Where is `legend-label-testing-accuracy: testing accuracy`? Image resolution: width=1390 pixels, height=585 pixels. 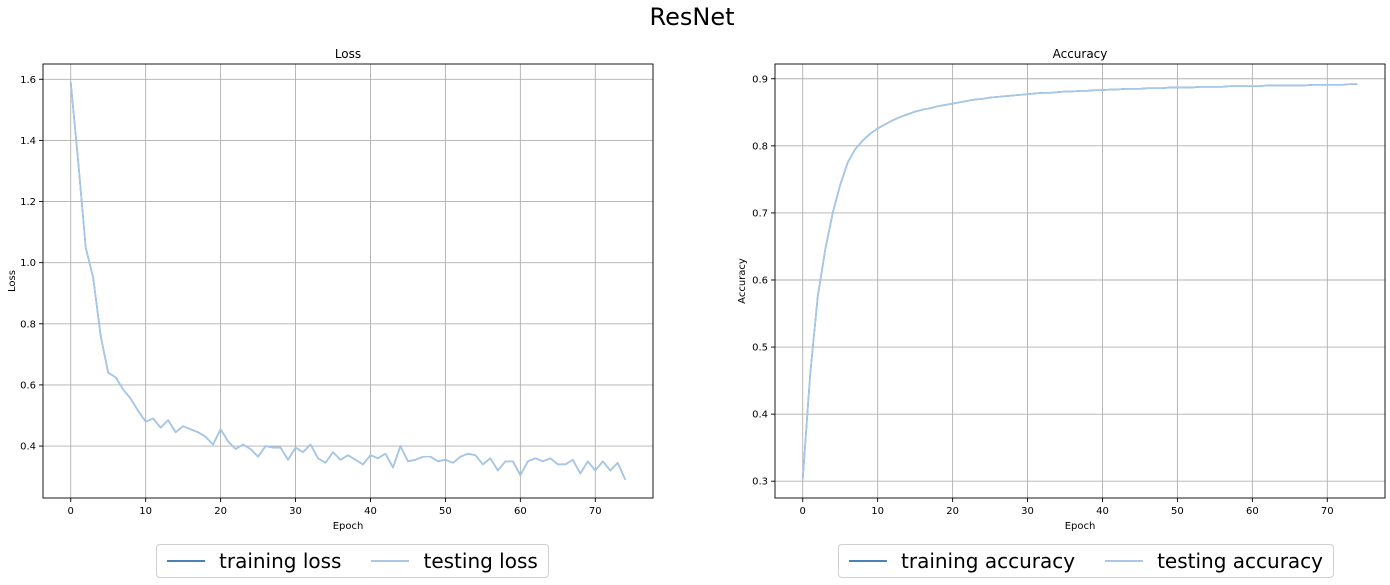 legend-label-testing-accuracy: testing accuracy is located at coordinates (1240, 561).